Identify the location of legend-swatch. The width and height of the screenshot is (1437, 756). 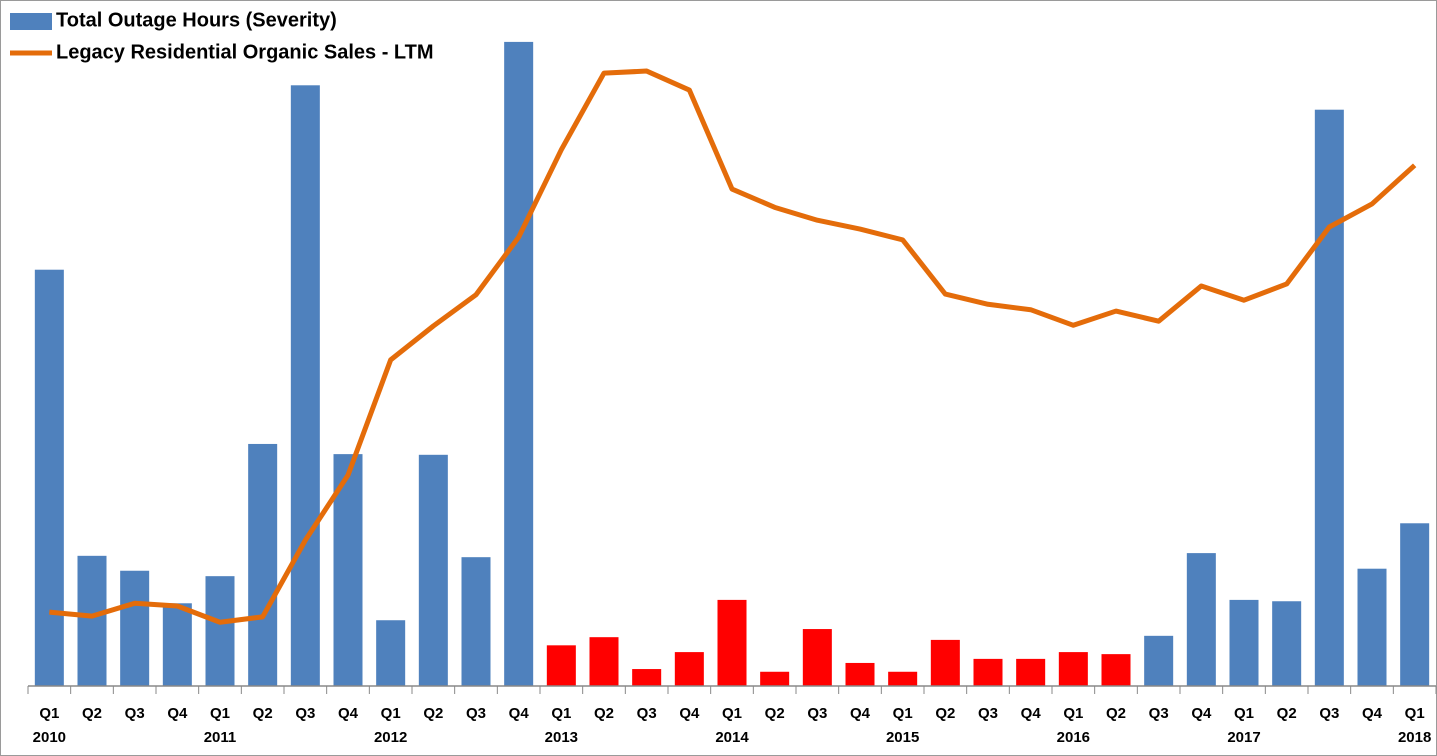
(31, 21).